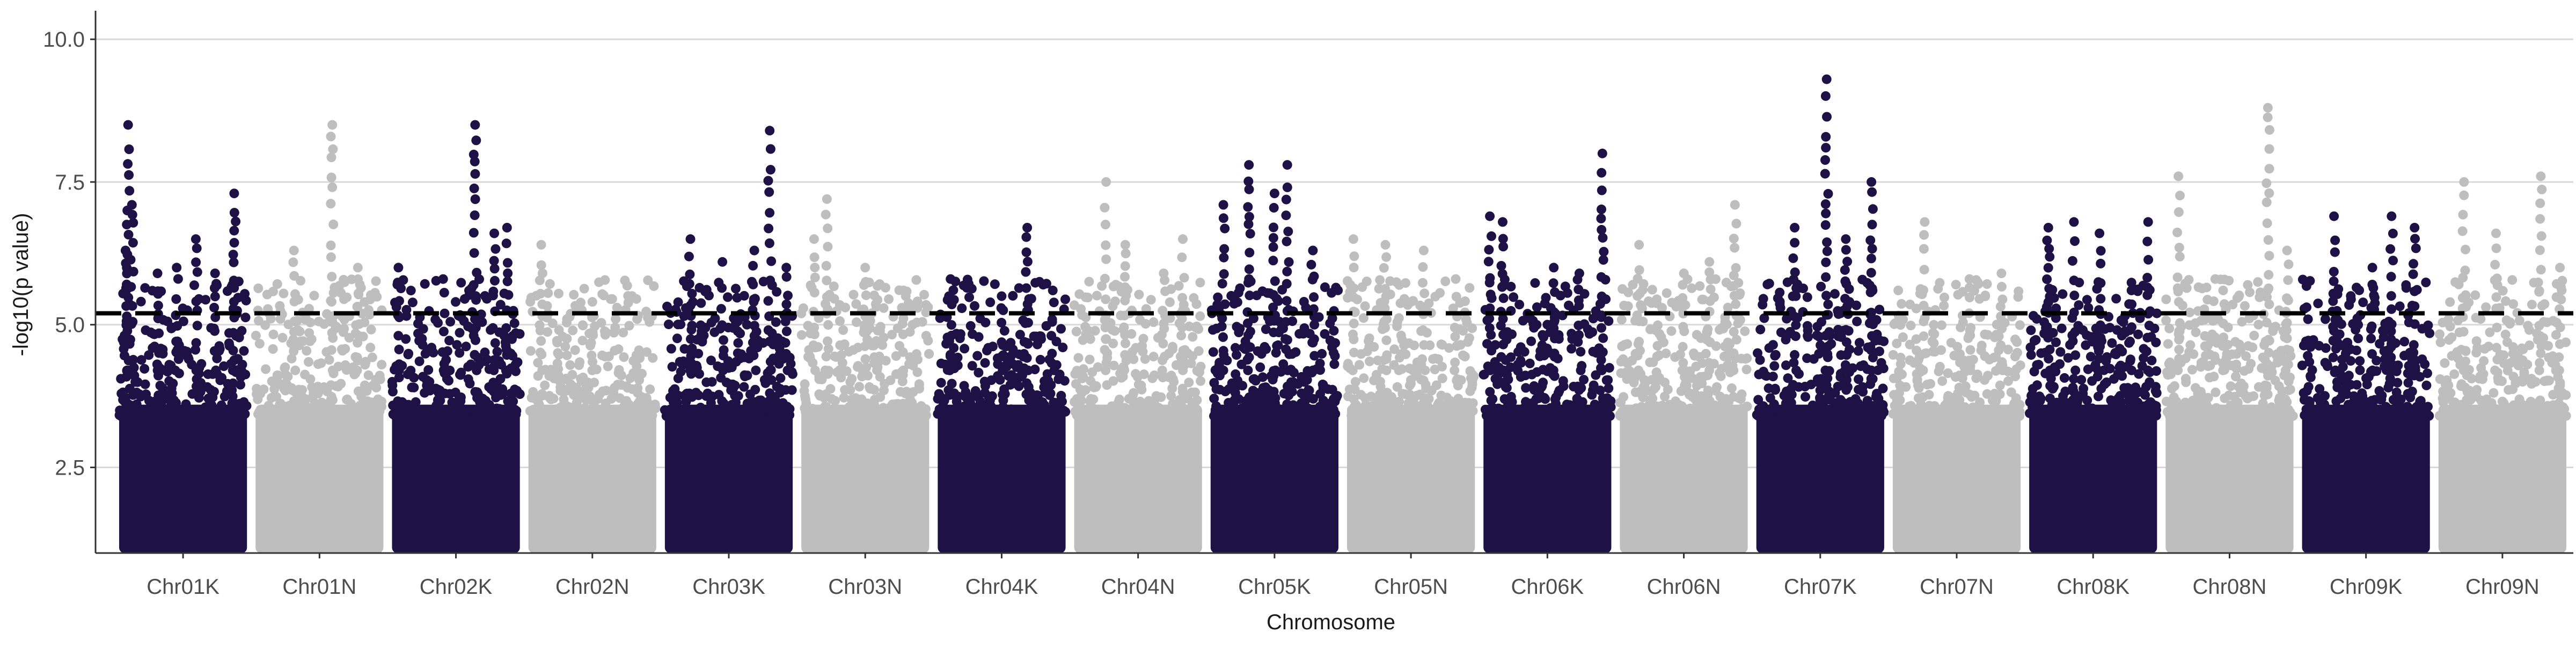 The image size is (2576, 647). What do you see at coordinates (1138, 365) in the screenshot?
I see `series-Chr04N` at bounding box center [1138, 365].